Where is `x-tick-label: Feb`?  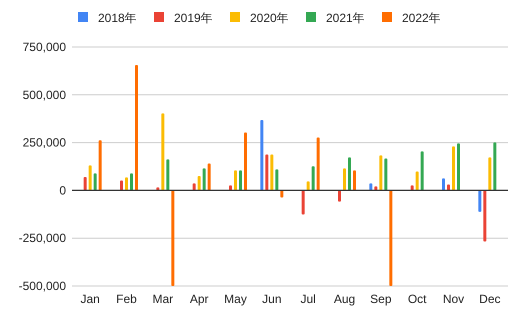
x-tick-label: Feb is located at coordinates (127, 299).